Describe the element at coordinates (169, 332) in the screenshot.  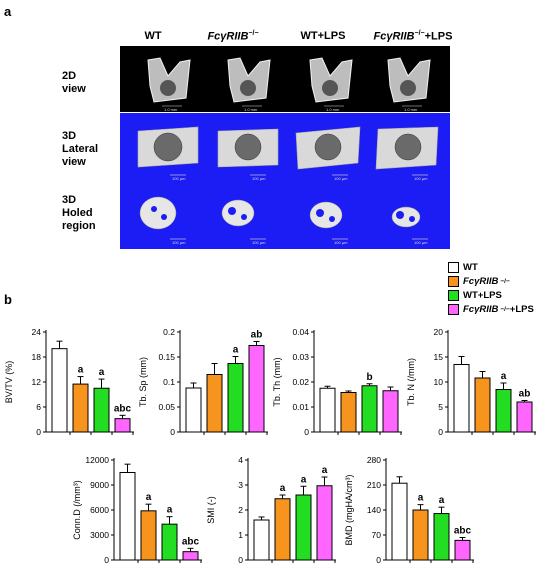
I see `y-tick-label: 0.2` at that location.